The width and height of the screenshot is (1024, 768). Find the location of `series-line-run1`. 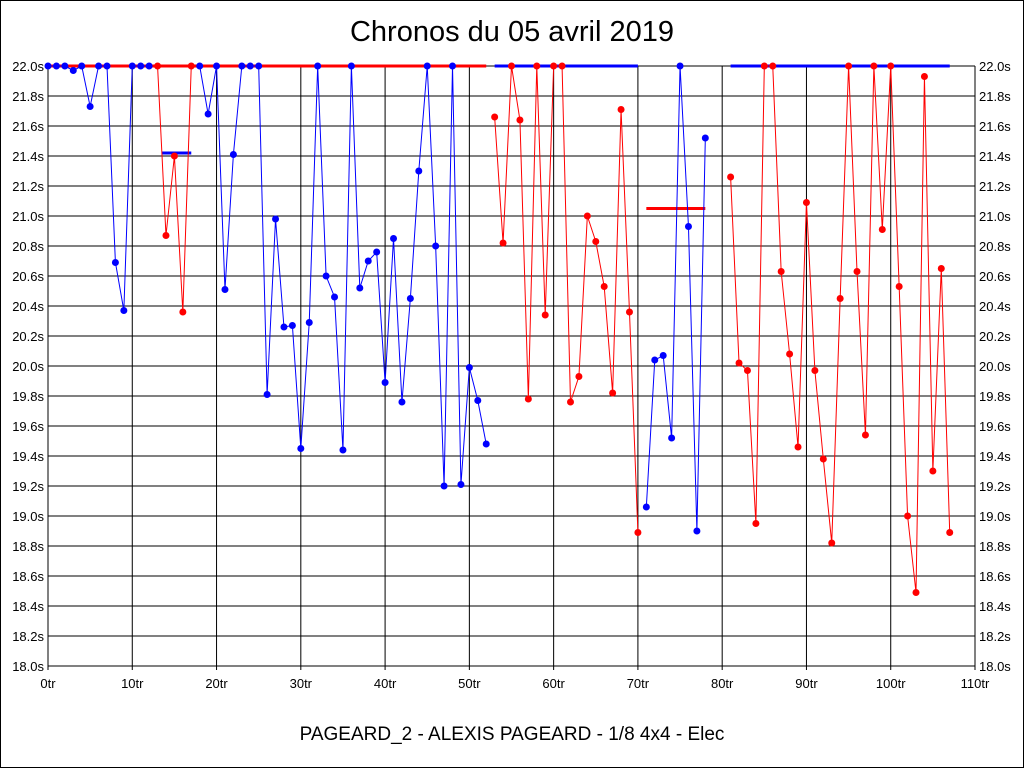

series-line-run1 is located at coordinates (99, 188).